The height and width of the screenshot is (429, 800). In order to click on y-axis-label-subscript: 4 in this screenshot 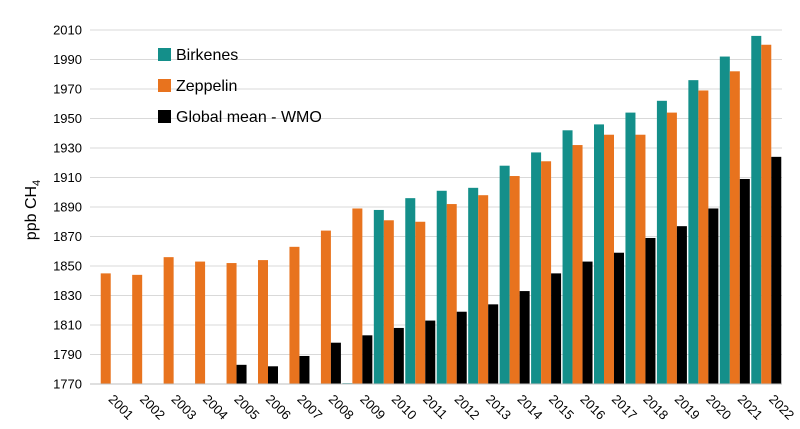, I will do `click(37, 183)`.